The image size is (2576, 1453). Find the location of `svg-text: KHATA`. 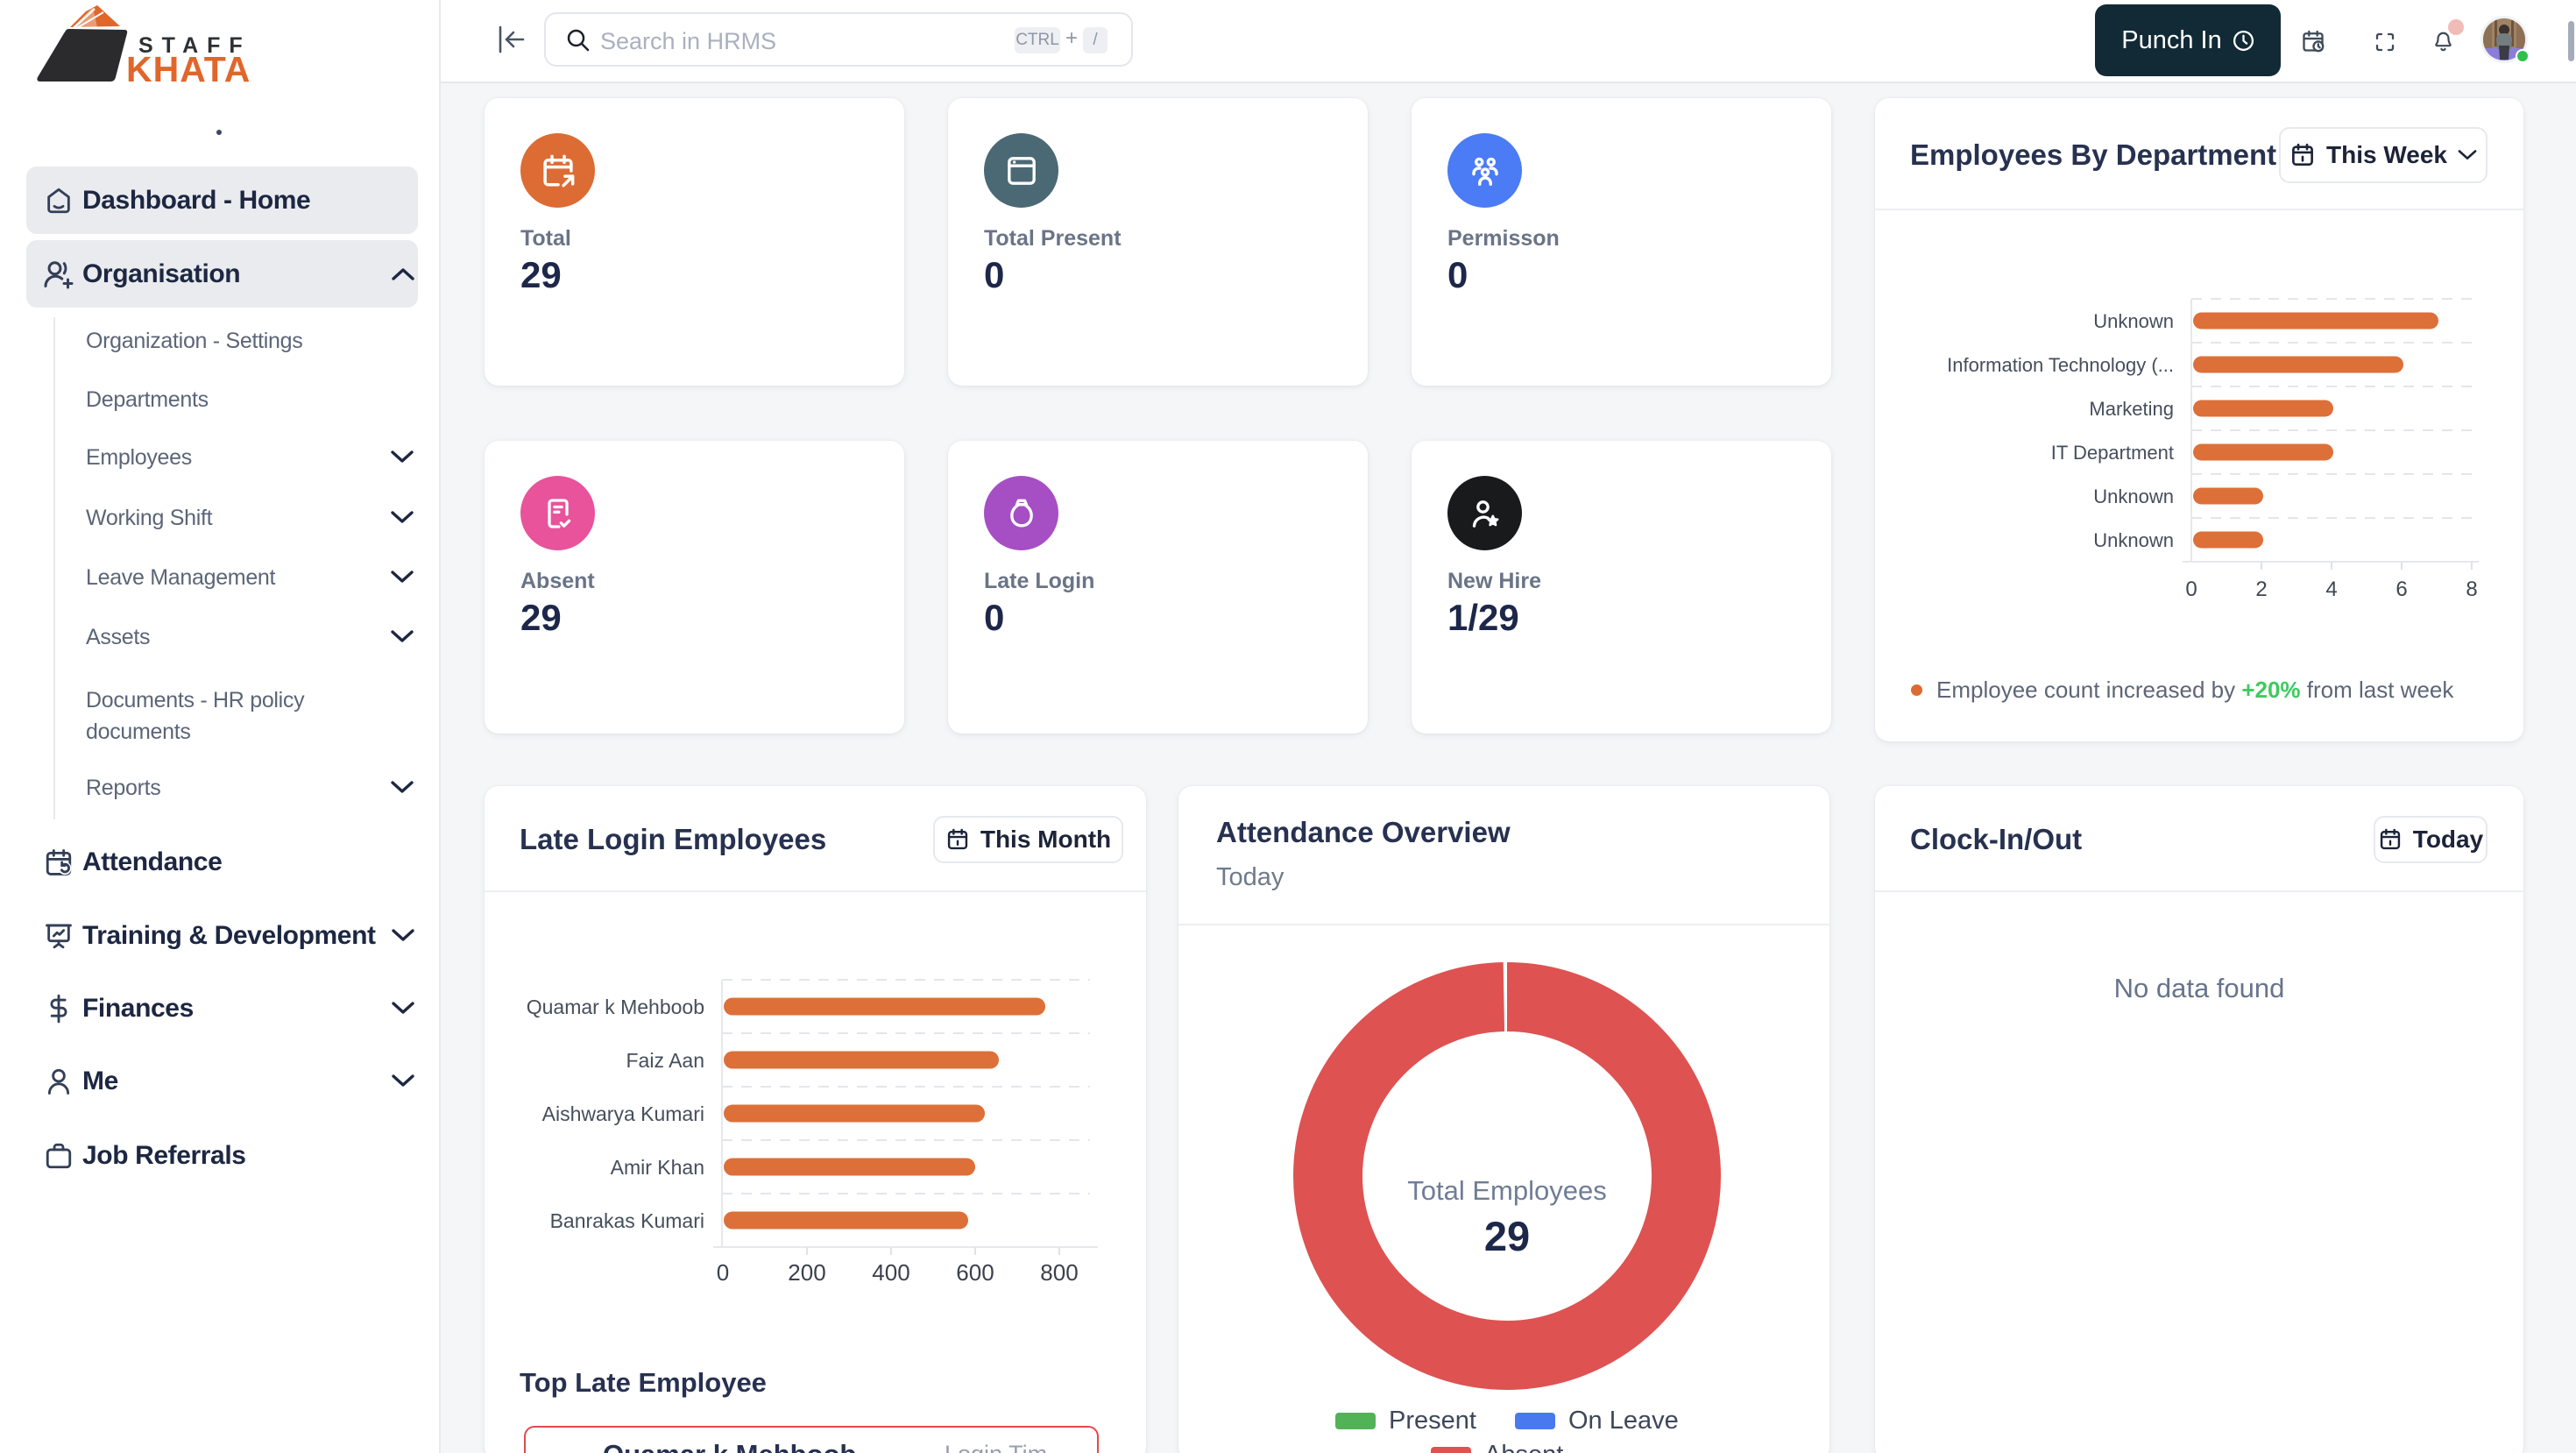

svg-text: KHATA is located at coordinates (188, 67).